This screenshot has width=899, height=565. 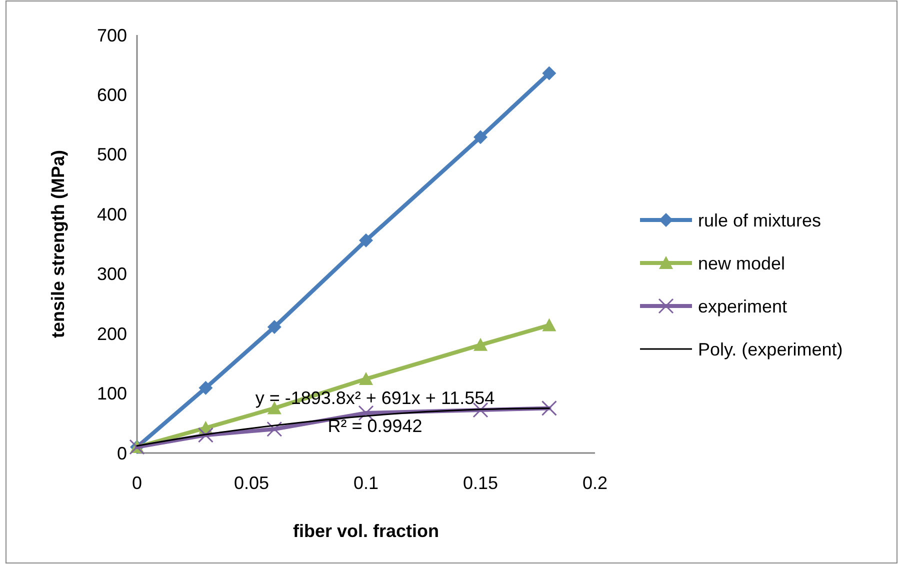 I want to click on x-tick-label: 0.1, so click(x=366, y=483).